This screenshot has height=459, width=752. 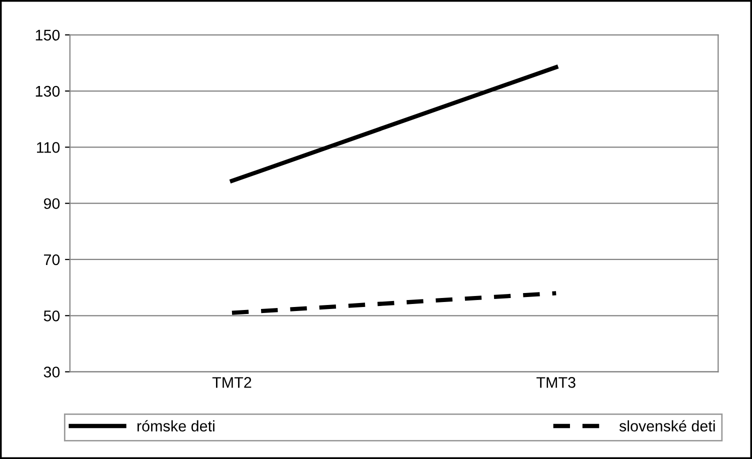 I want to click on y-tick-label: 110, so click(x=48, y=147).